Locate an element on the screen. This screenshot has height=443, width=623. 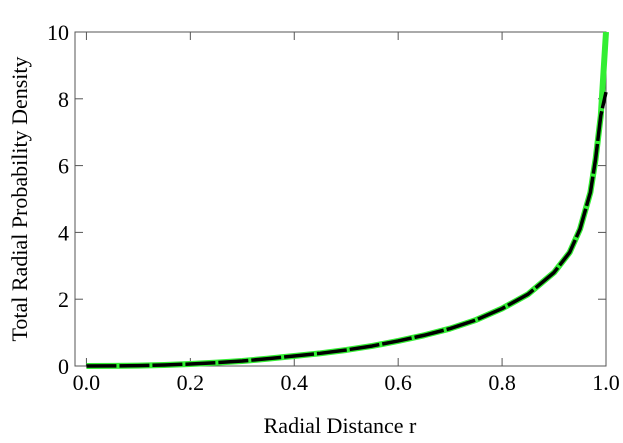
y-tick-label: 4 is located at coordinates (63, 232).